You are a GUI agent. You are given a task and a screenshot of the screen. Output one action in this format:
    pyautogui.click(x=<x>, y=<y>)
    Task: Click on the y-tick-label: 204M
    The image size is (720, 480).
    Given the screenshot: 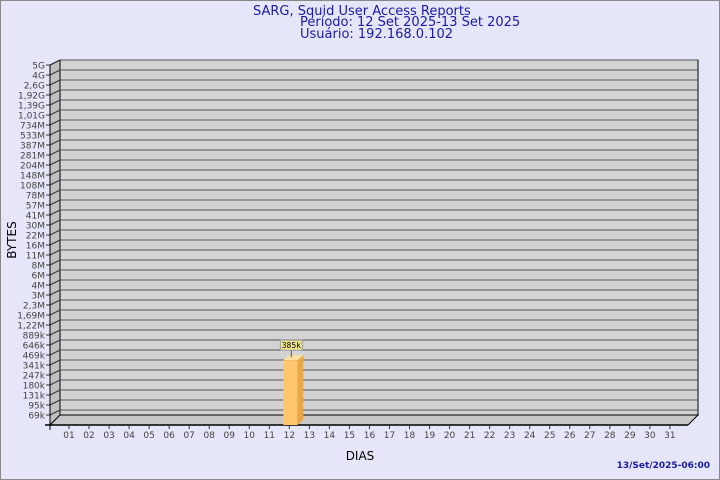 What is the action you would take?
    pyautogui.click(x=32, y=167)
    